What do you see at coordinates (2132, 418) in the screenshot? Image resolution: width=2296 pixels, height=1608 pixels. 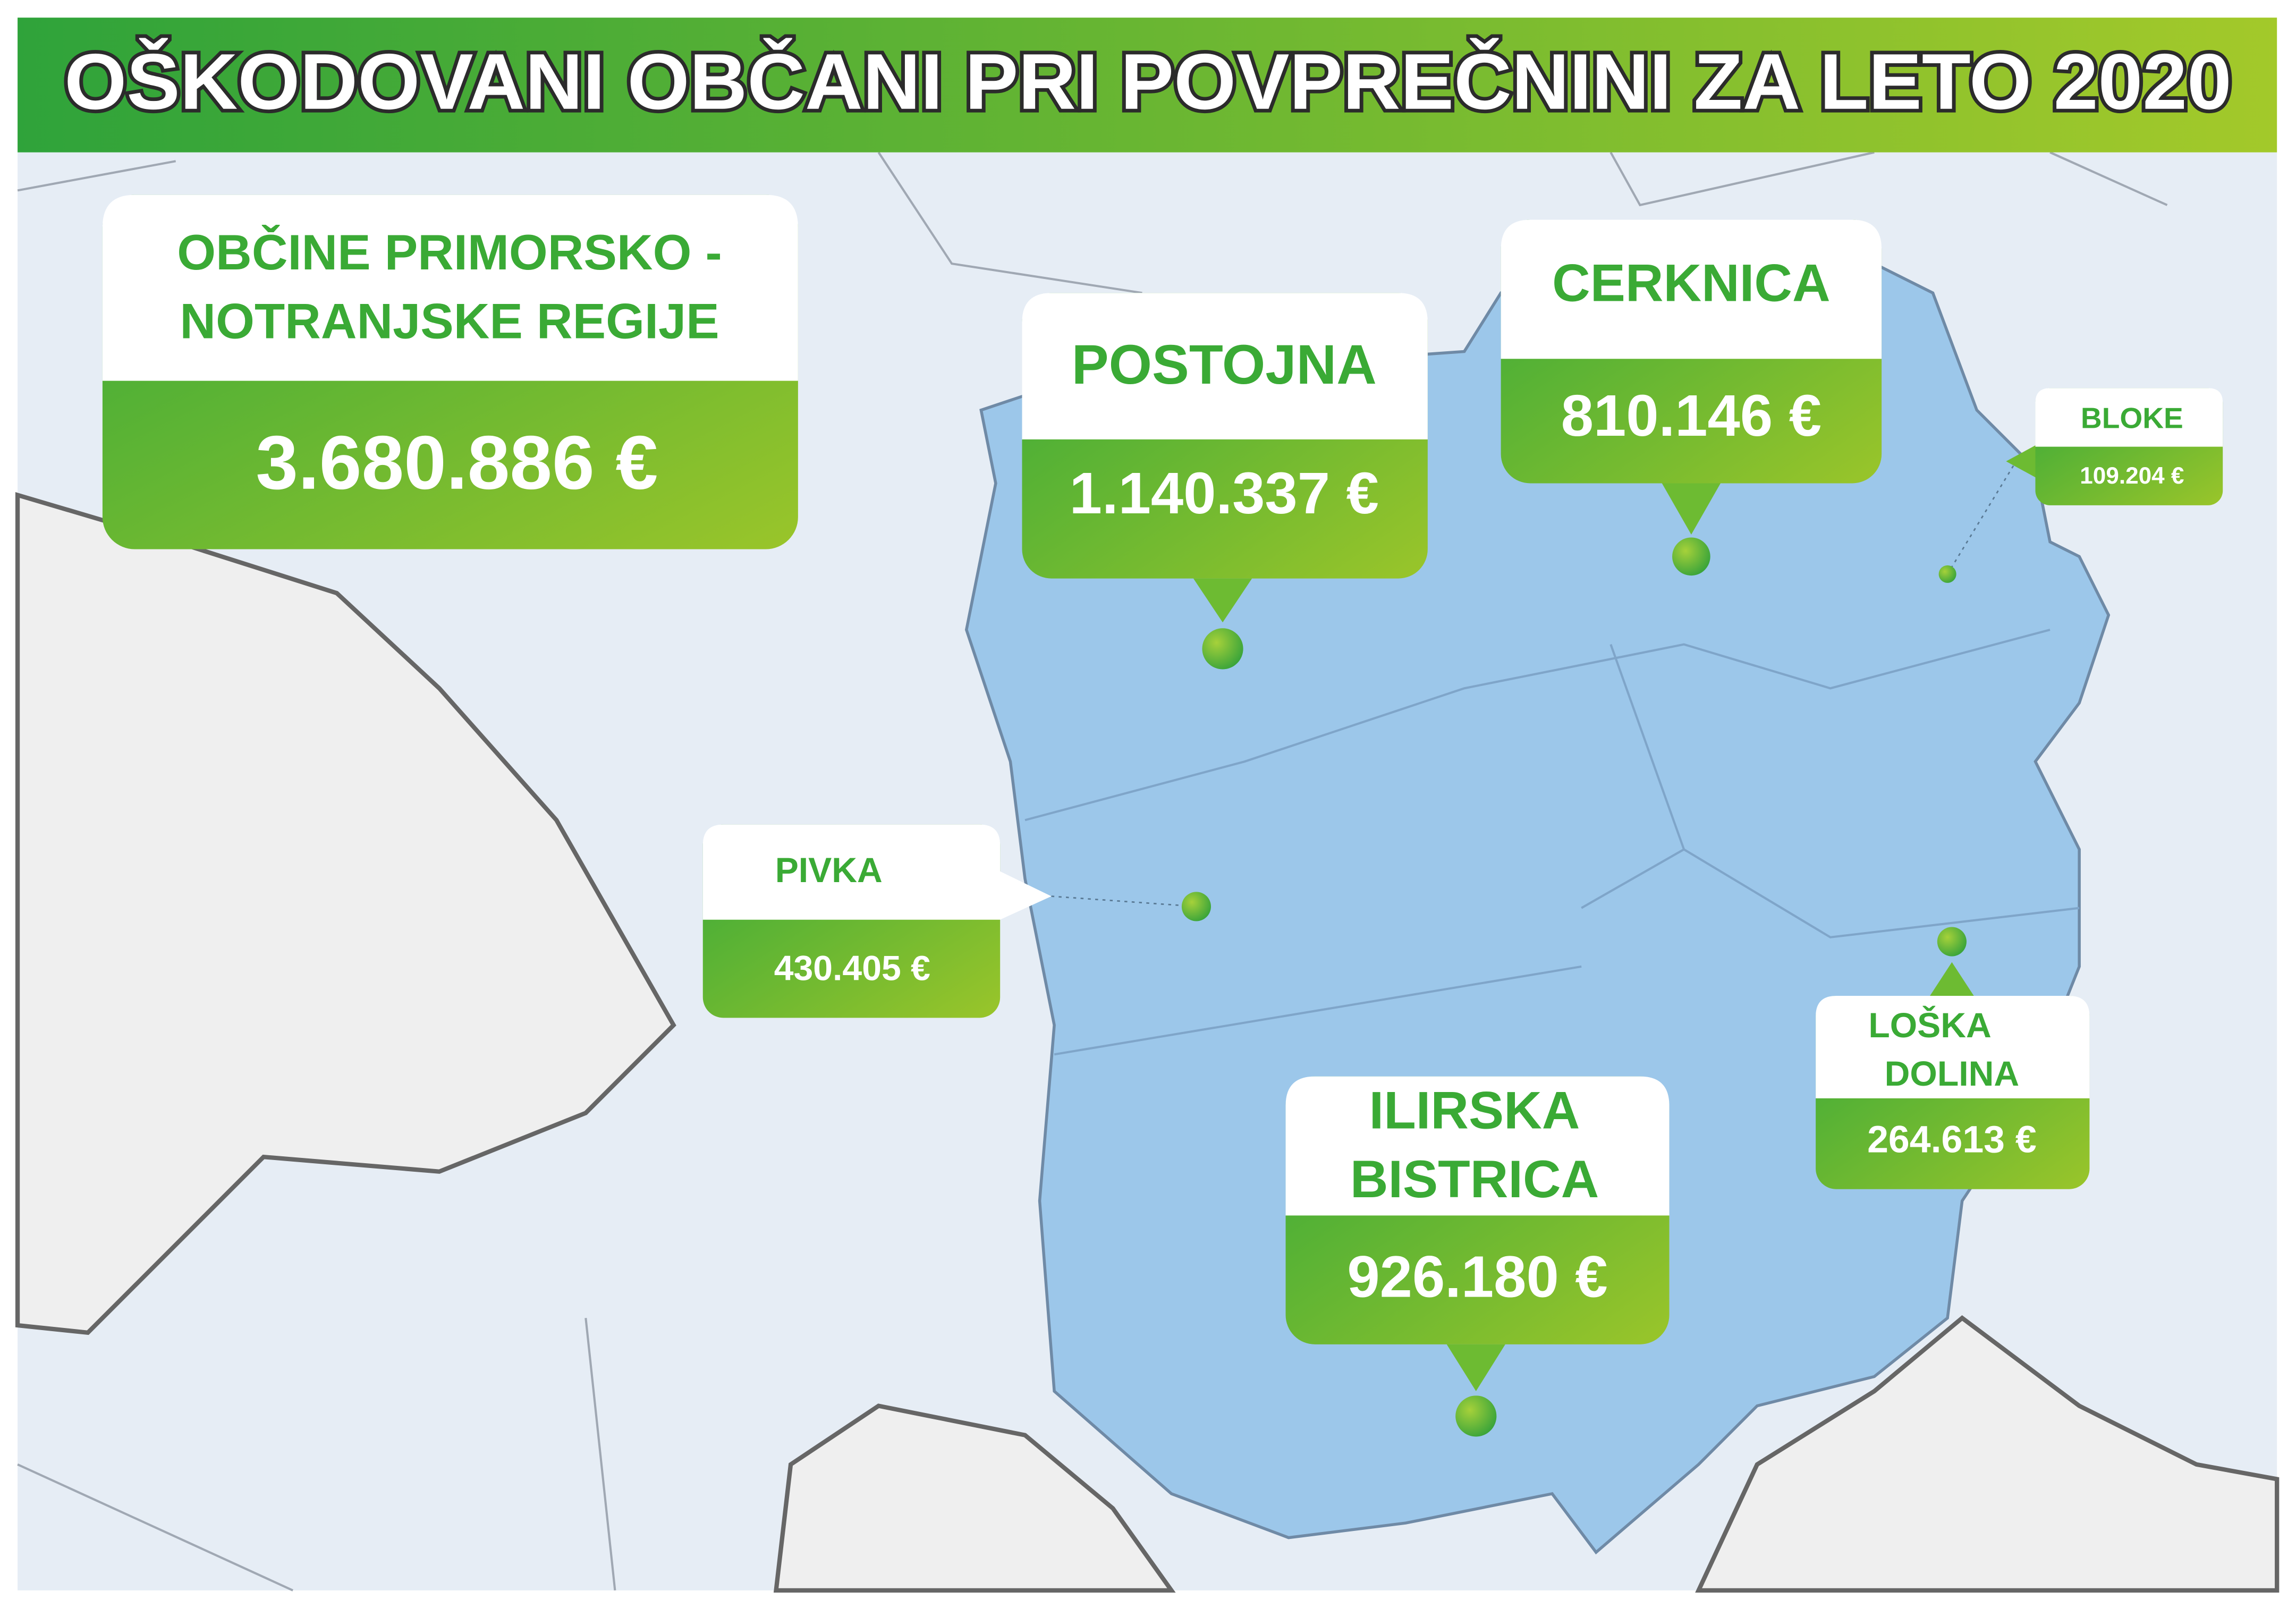 I see `box-name: BLOKE` at bounding box center [2132, 418].